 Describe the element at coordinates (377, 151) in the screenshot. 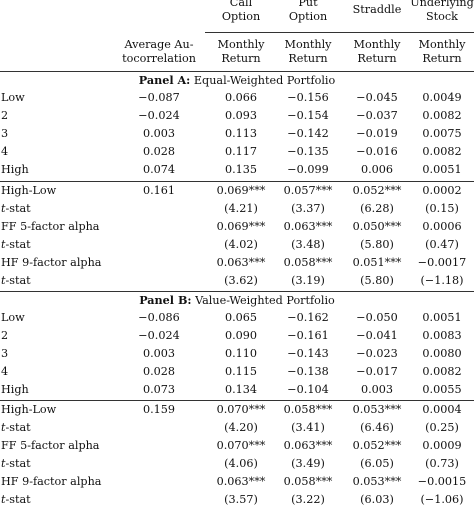

I see `table-cell: −0.016` at that location.